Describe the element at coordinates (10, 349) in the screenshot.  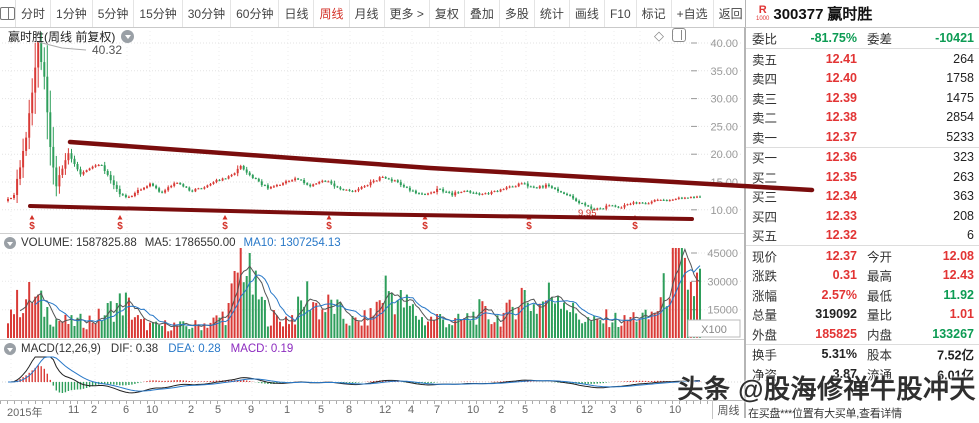
I see `collapse-macd-pane-icon` at that location.